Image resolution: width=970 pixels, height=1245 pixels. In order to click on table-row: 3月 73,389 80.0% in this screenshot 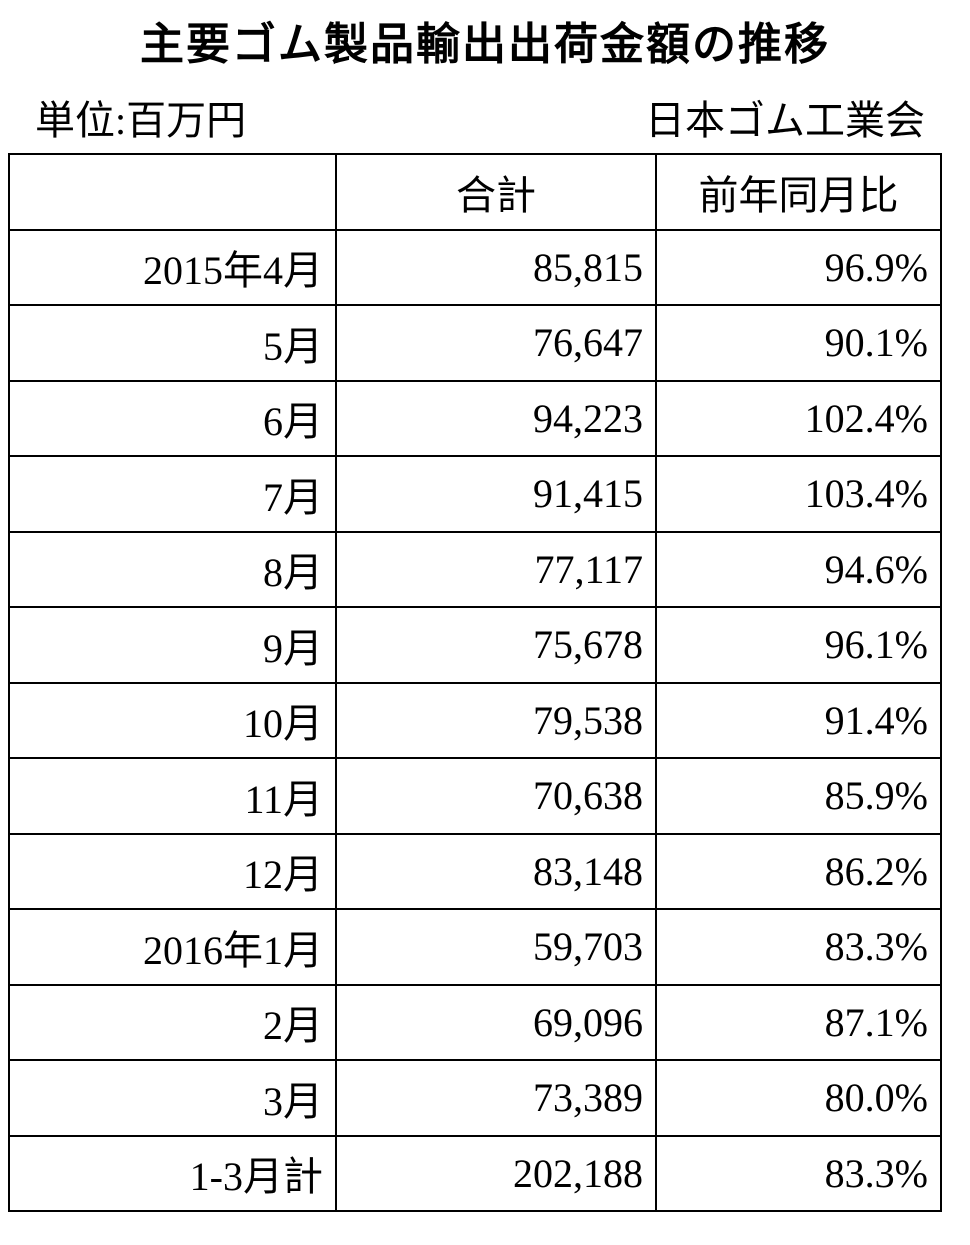, I will do `click(475, 1098)`.